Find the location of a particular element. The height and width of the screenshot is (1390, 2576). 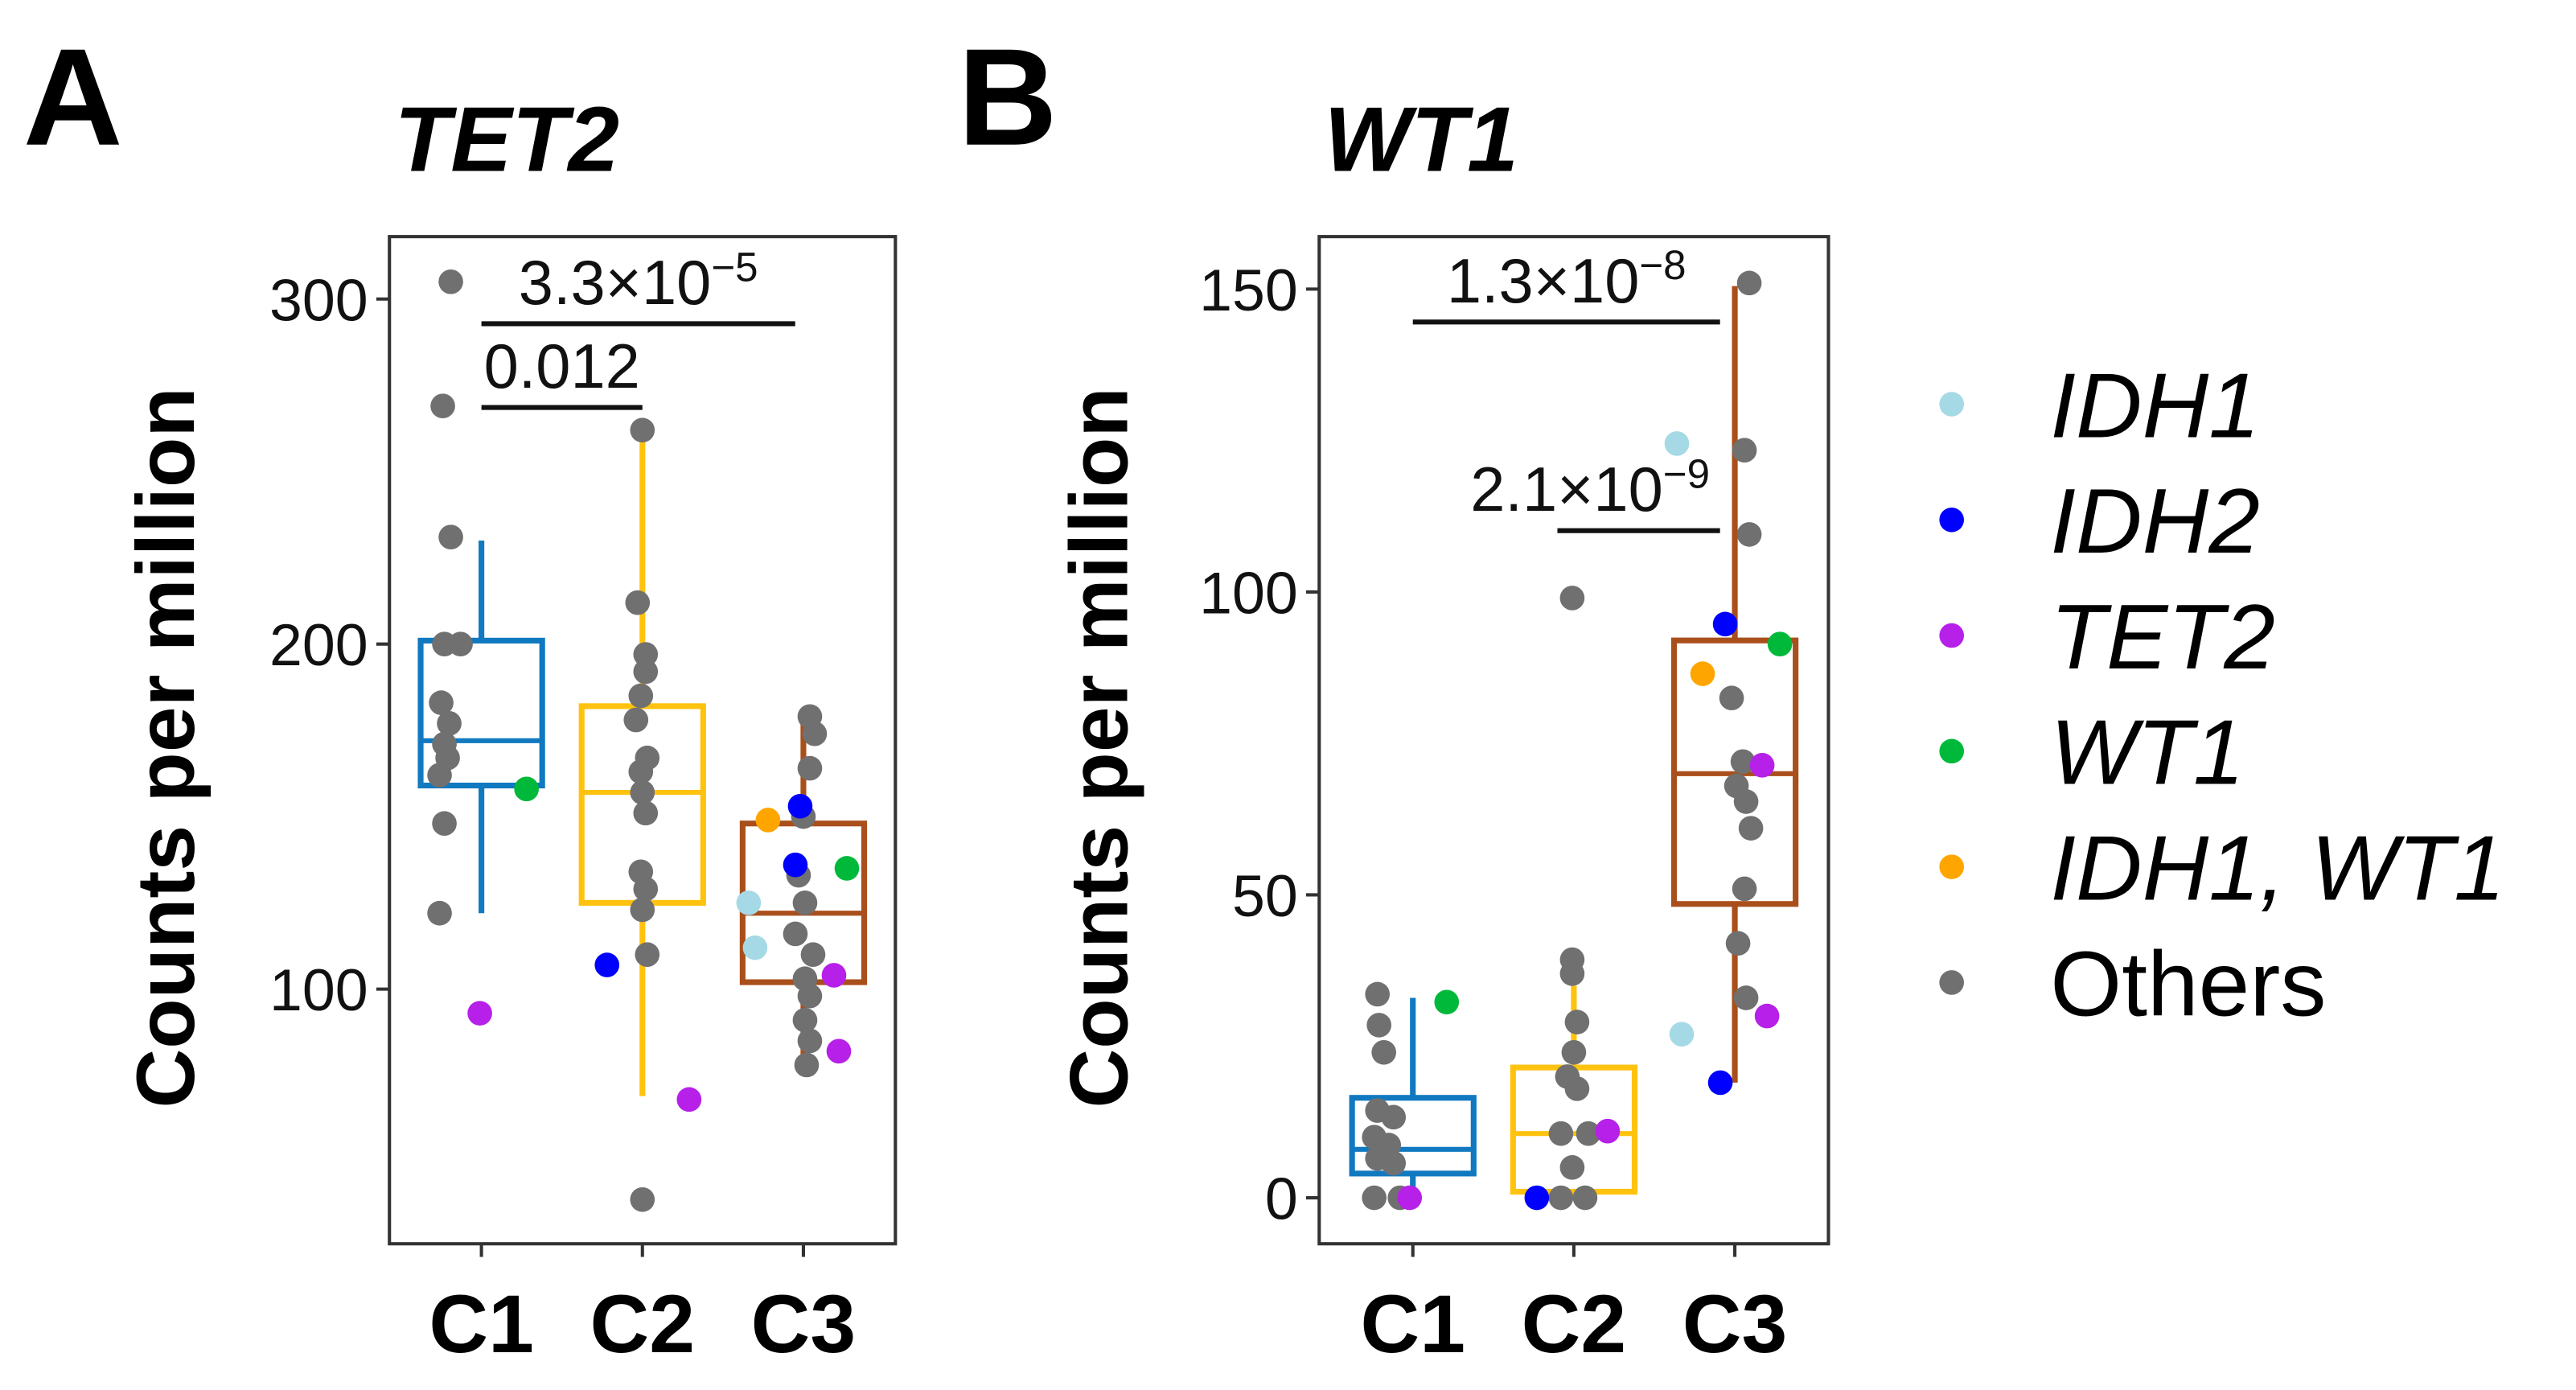

legend-item-idh1: IDH1 is located at coordinates (2099, 405).